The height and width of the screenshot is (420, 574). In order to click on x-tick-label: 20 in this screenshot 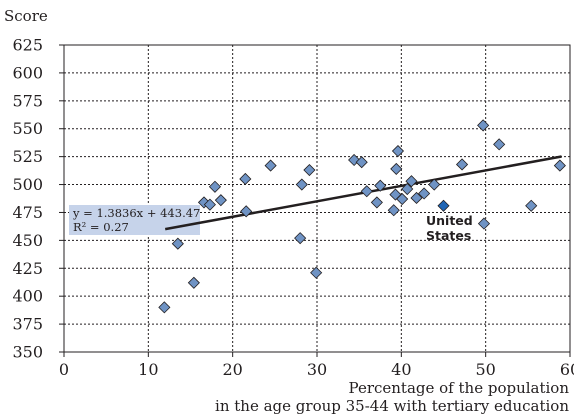, I will do `click(232, 369)`.